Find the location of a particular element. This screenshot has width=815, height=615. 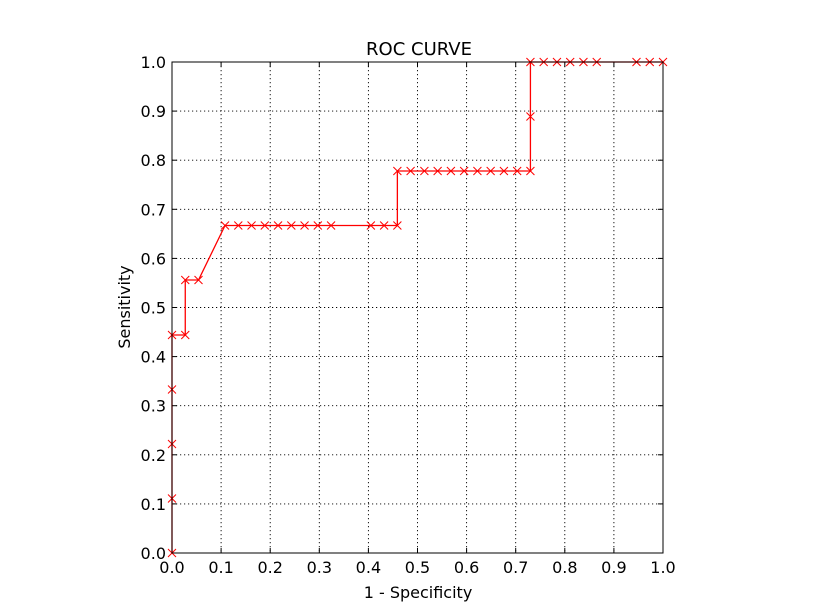

x-tick-label: 1.0 is located at coordinates (662, 567).